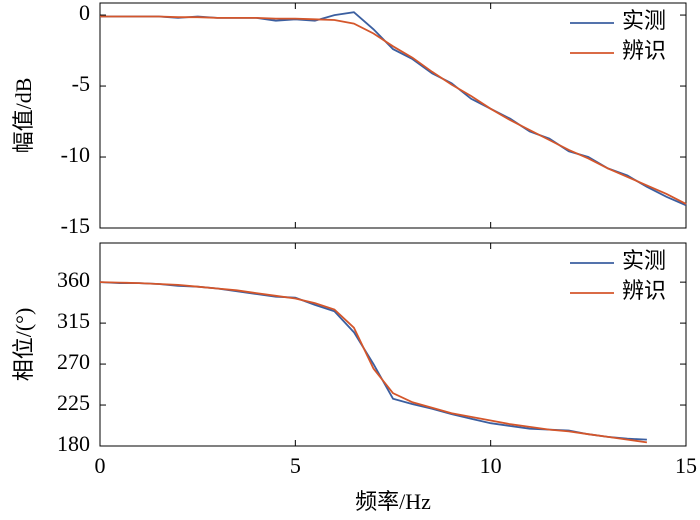 The height and width of the screenshot is (520, 700). I want to click on x-tick-label: 10, so click(491, 465).